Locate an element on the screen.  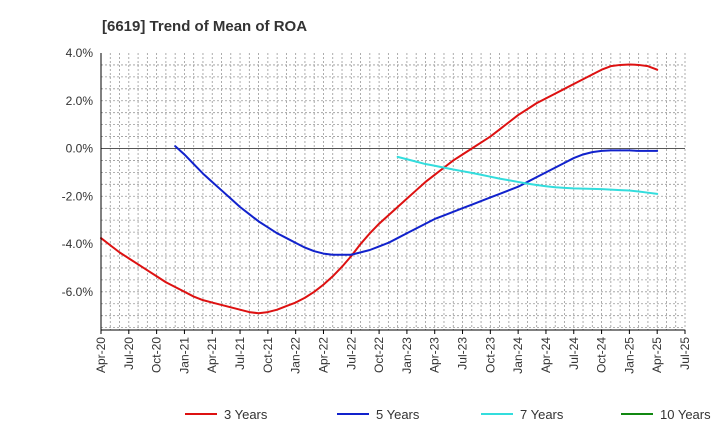
y-tick-label: -4.0% is located at coordinates (78, 244).